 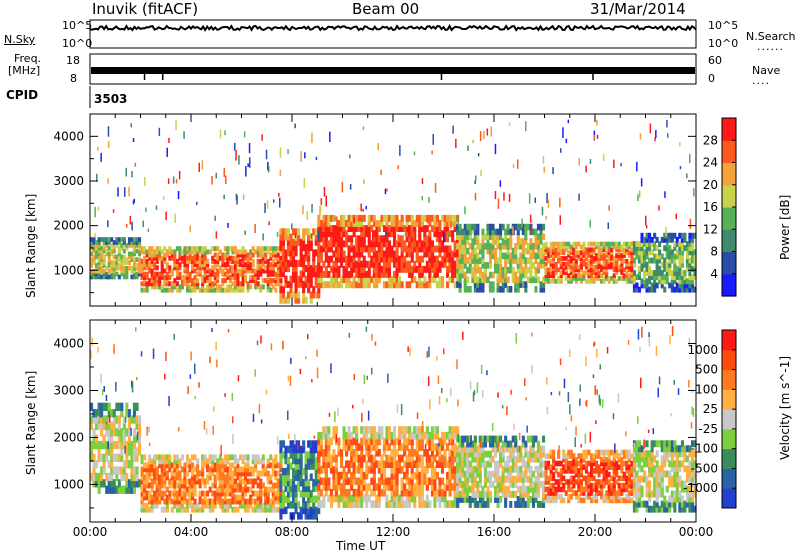 I want to click on heatmap-sparse-point, so click(x=518, y=164).